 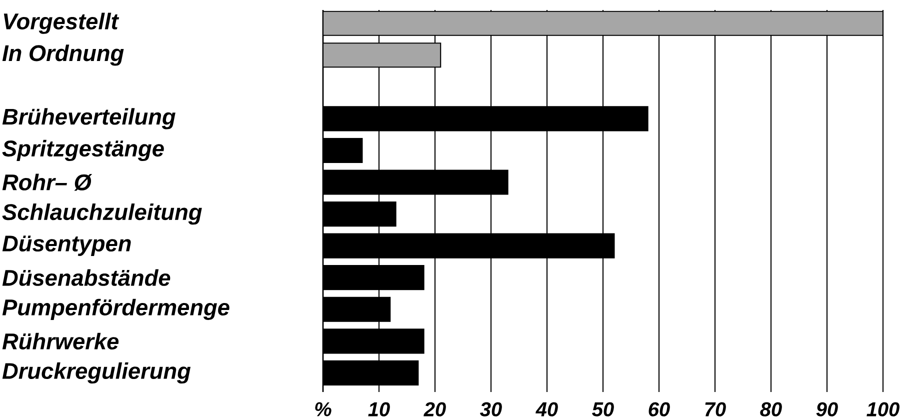 I want to click on x-tick-label: 40, so click(x=547, y=409).